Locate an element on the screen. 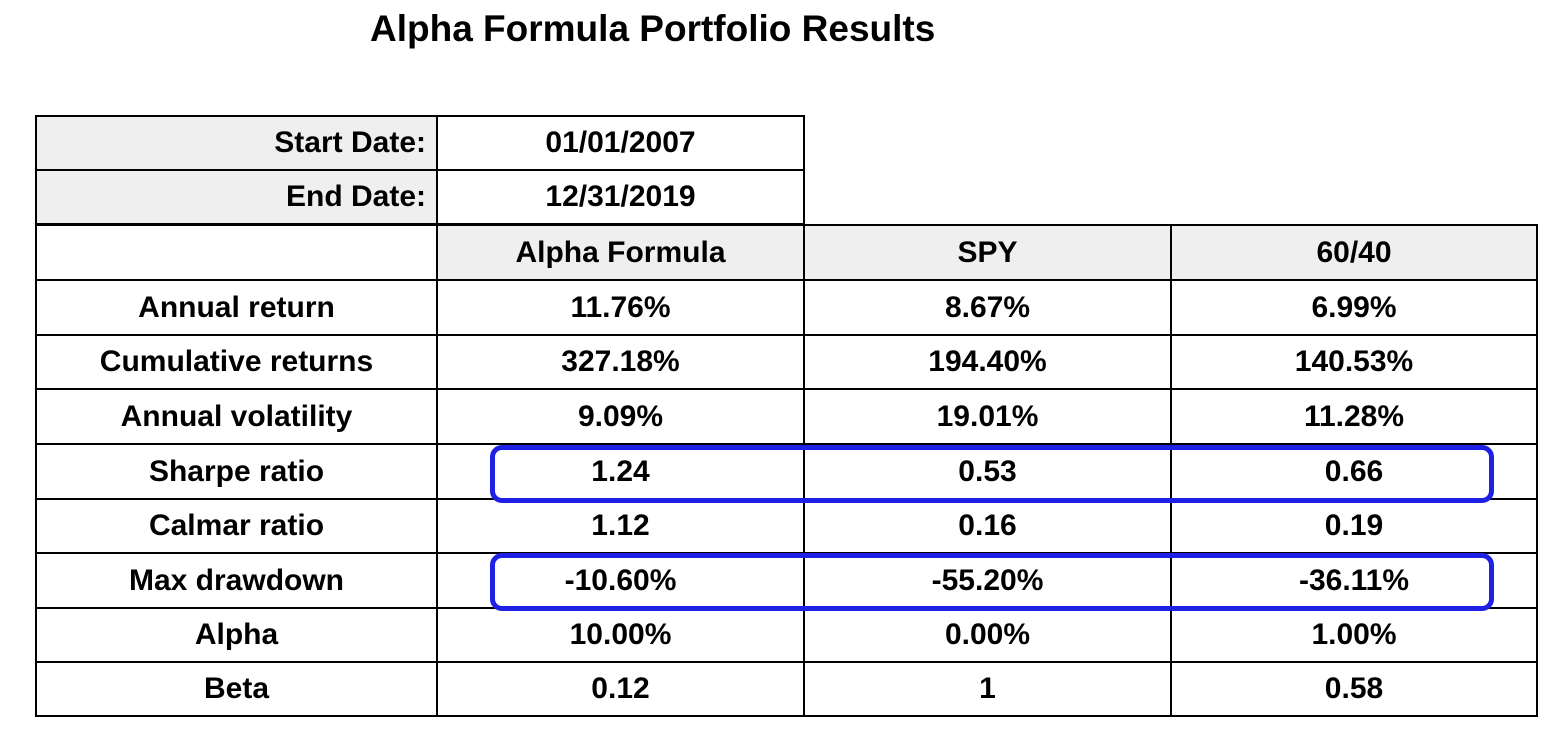 The image size is (1556, 736). start-date-label: Start Date: is located at coordinates (236, 143).